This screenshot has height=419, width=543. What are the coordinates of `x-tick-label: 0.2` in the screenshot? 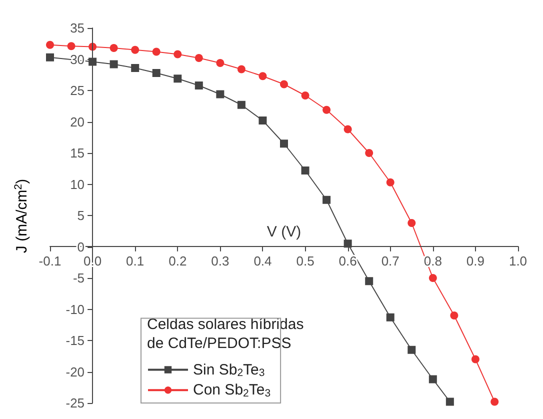 It's located at (177, 260).